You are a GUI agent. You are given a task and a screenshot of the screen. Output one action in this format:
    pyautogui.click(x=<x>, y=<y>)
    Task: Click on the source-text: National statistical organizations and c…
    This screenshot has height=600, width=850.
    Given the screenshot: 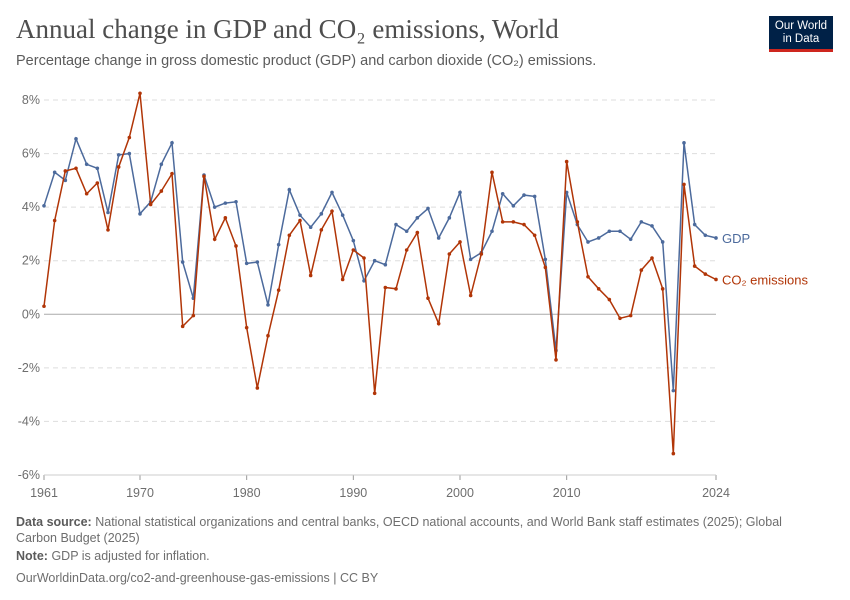 What is the action you would take?
    pyautogui.click(x=399, y=530)
    